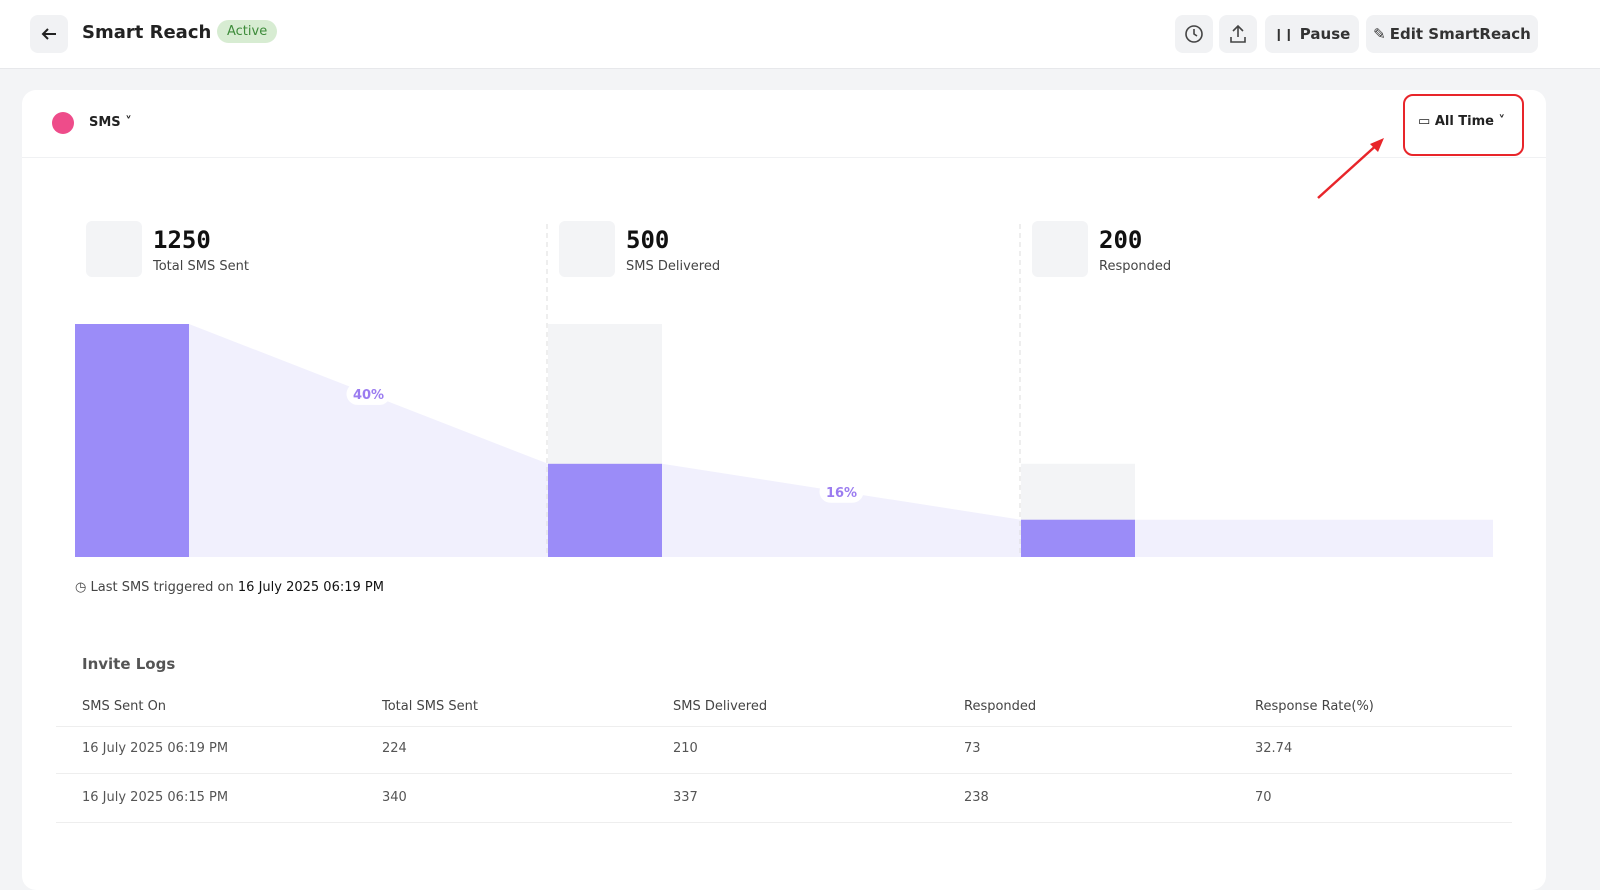 The image size is (1600, 890). Describe the element at coordinates (201, 266) in the screenshot. I see `stage-label: Total SMS Sent` at that location.